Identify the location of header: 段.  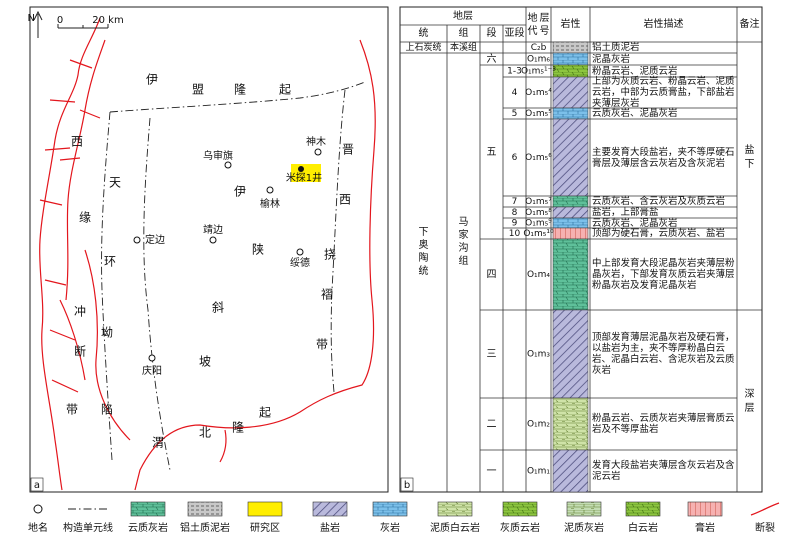
(492, 32).